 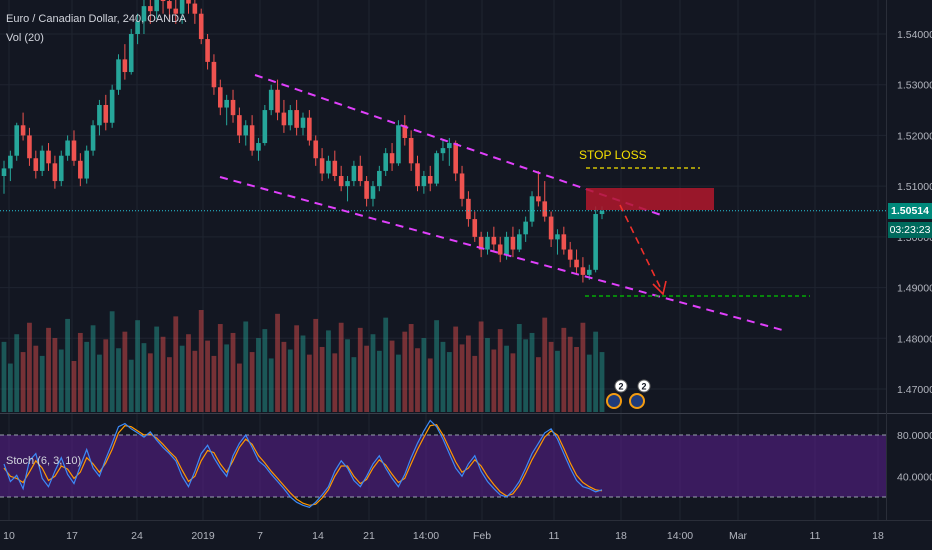 What do you see at coordinates (650, 199) in the screenshot?
I see `stop-loss-zone` at bounding box center [650, 199].